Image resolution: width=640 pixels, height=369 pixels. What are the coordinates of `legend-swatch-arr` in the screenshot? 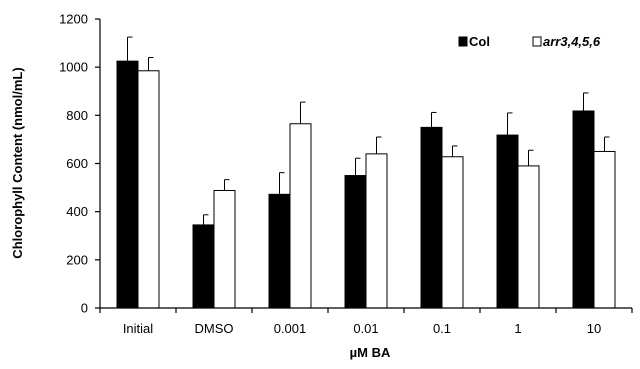 It's located at (537, 41).